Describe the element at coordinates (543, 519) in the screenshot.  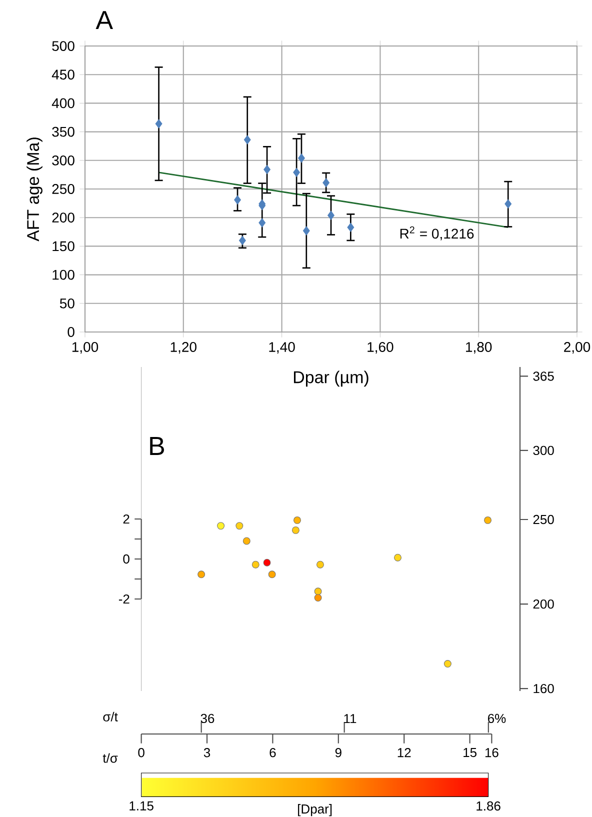
I see `y2-tick-label: 250` at that location.